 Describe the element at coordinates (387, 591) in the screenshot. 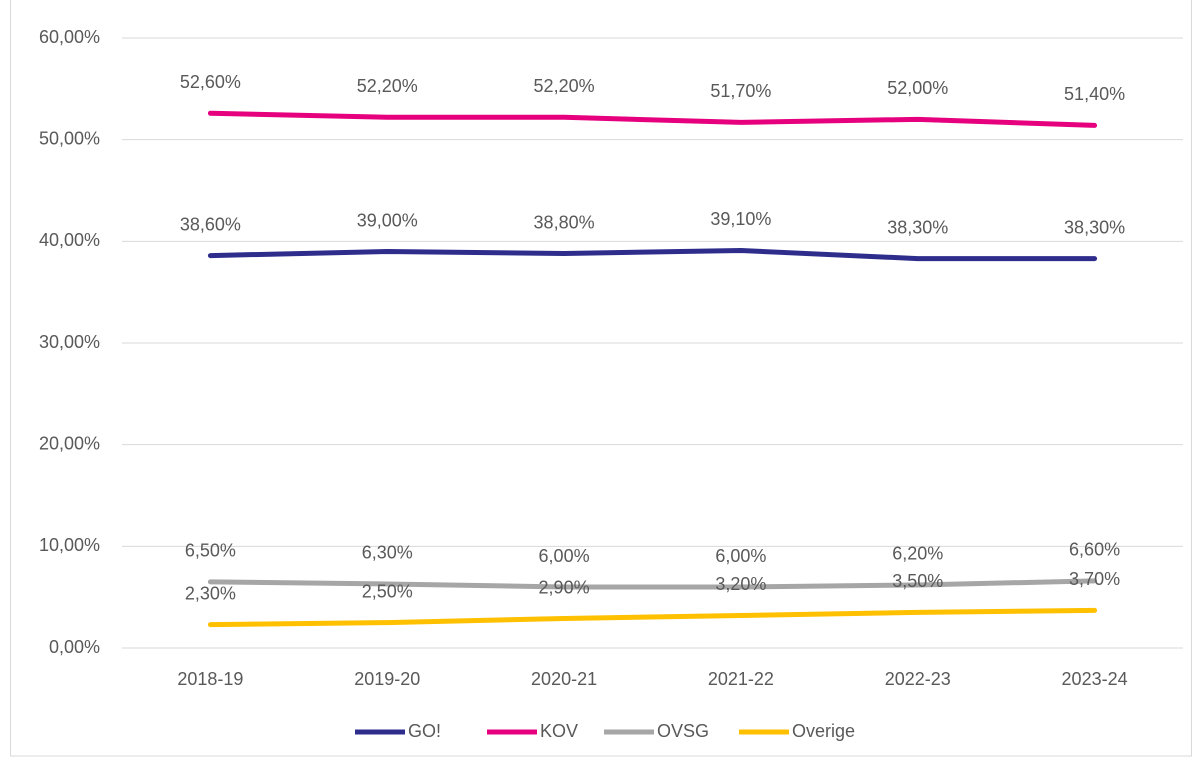

I see `data-label: 2,50%` at that location.